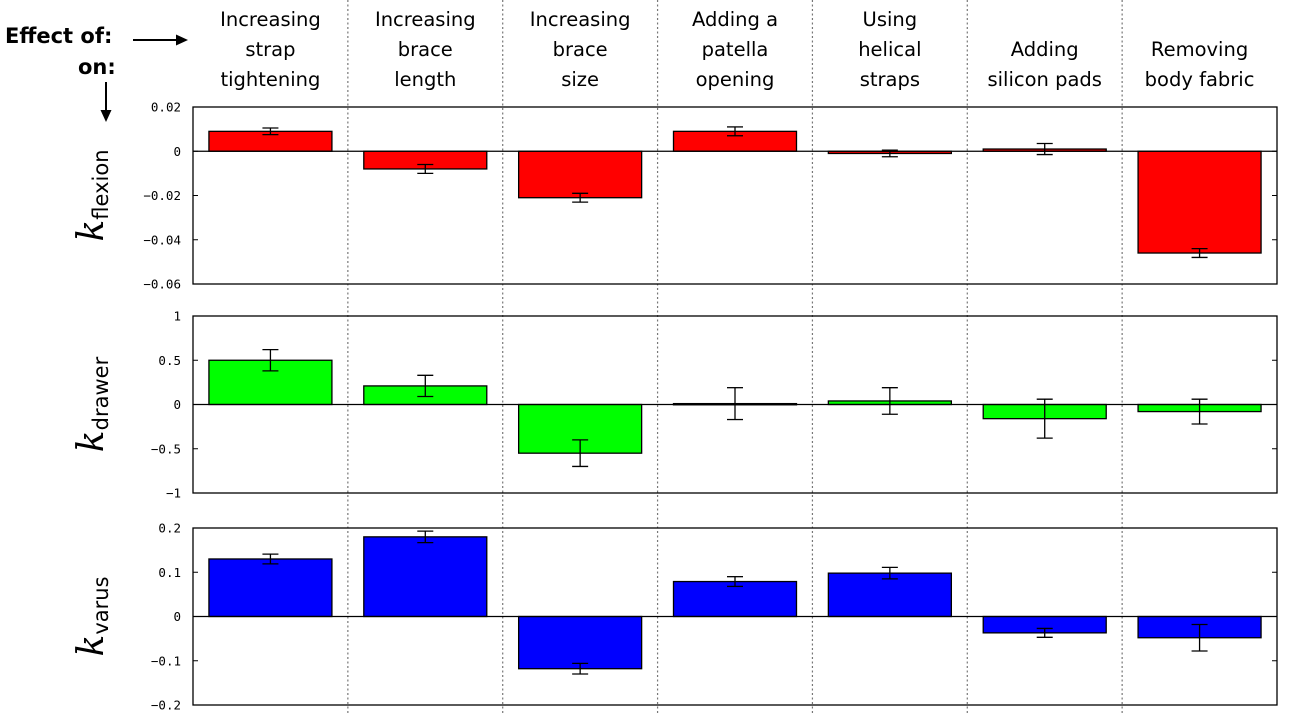 This screenshot has height=713, width=1300. Describe the element at coordinates (1199, 49) in the screenshot. I see `column-header-line: Removing` at that location.